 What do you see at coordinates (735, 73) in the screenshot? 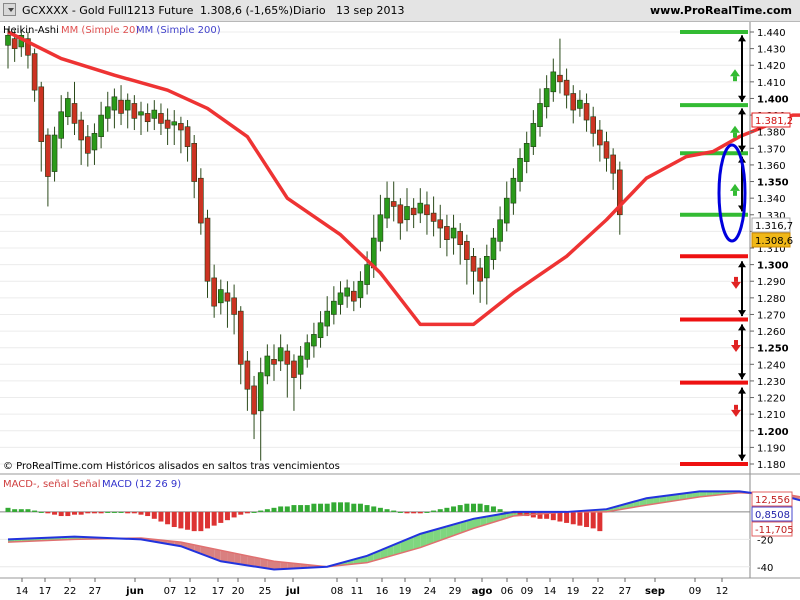
I see `up-arrow-icon` at bounding box center [735, 73].